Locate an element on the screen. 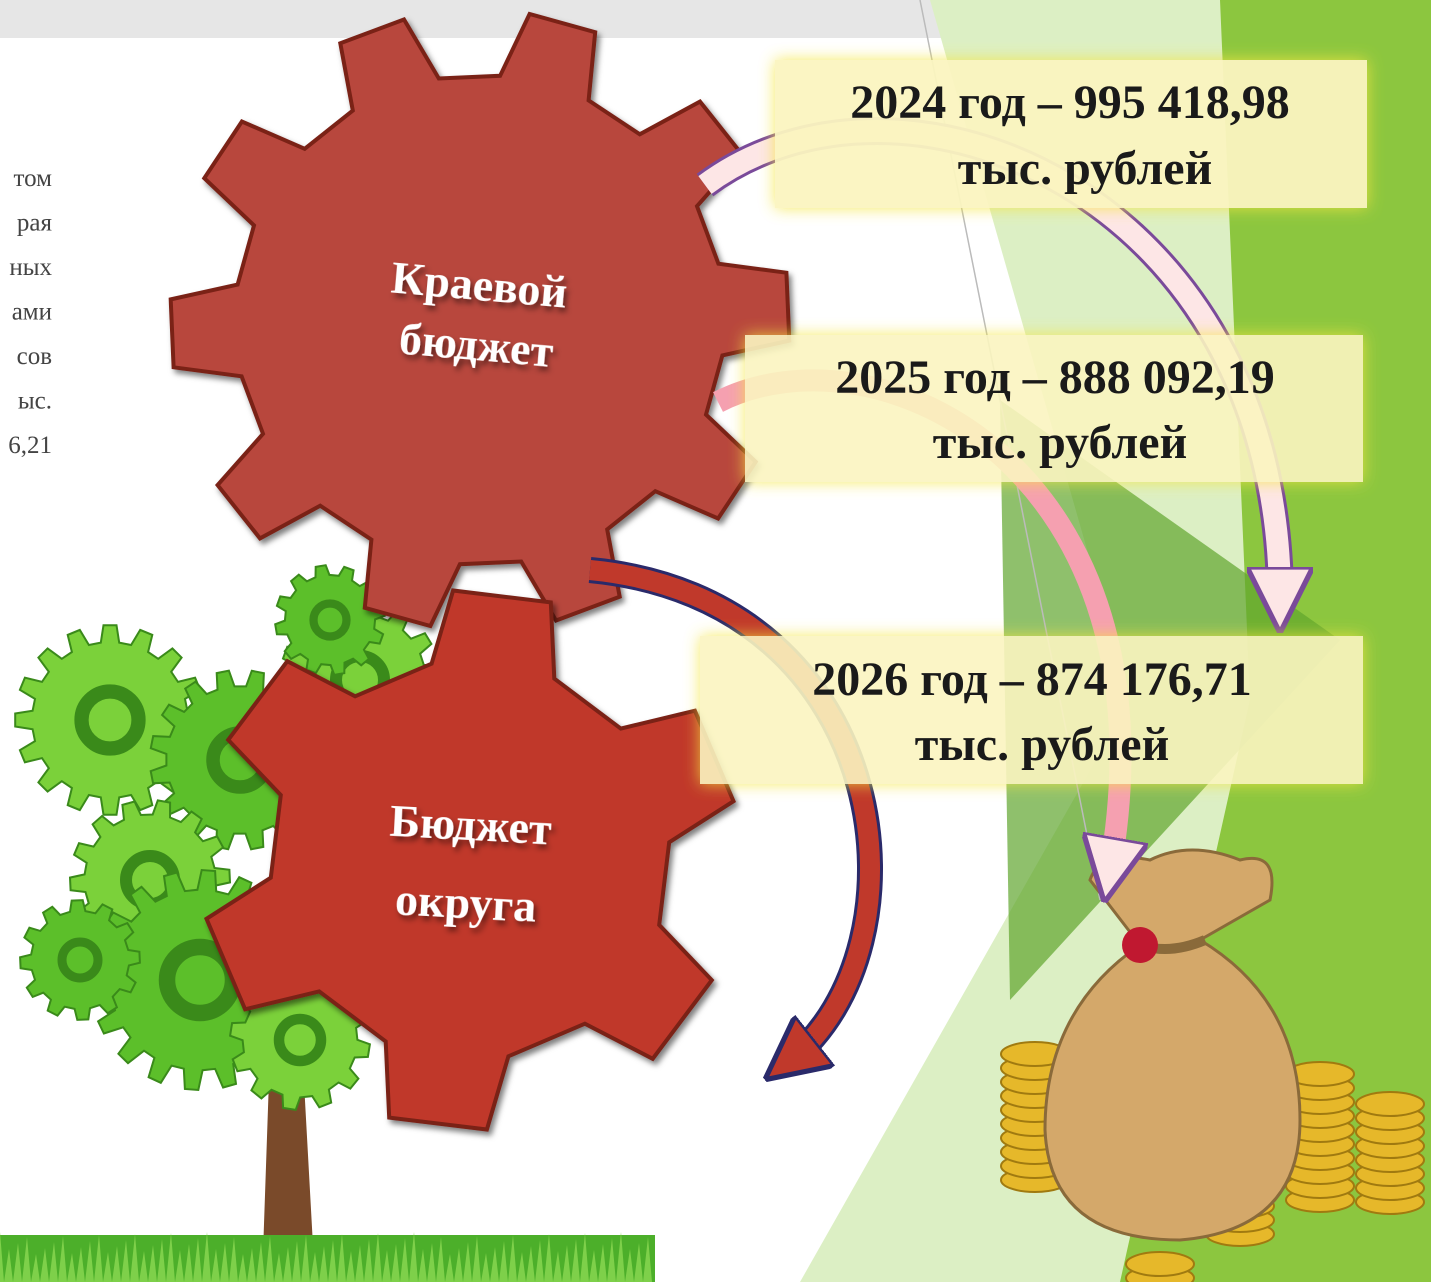 This screenshot has width=1431, height=1282. side-text: том рая ных ами сов ыс. 6,21 is located at coordinates (30, 312).